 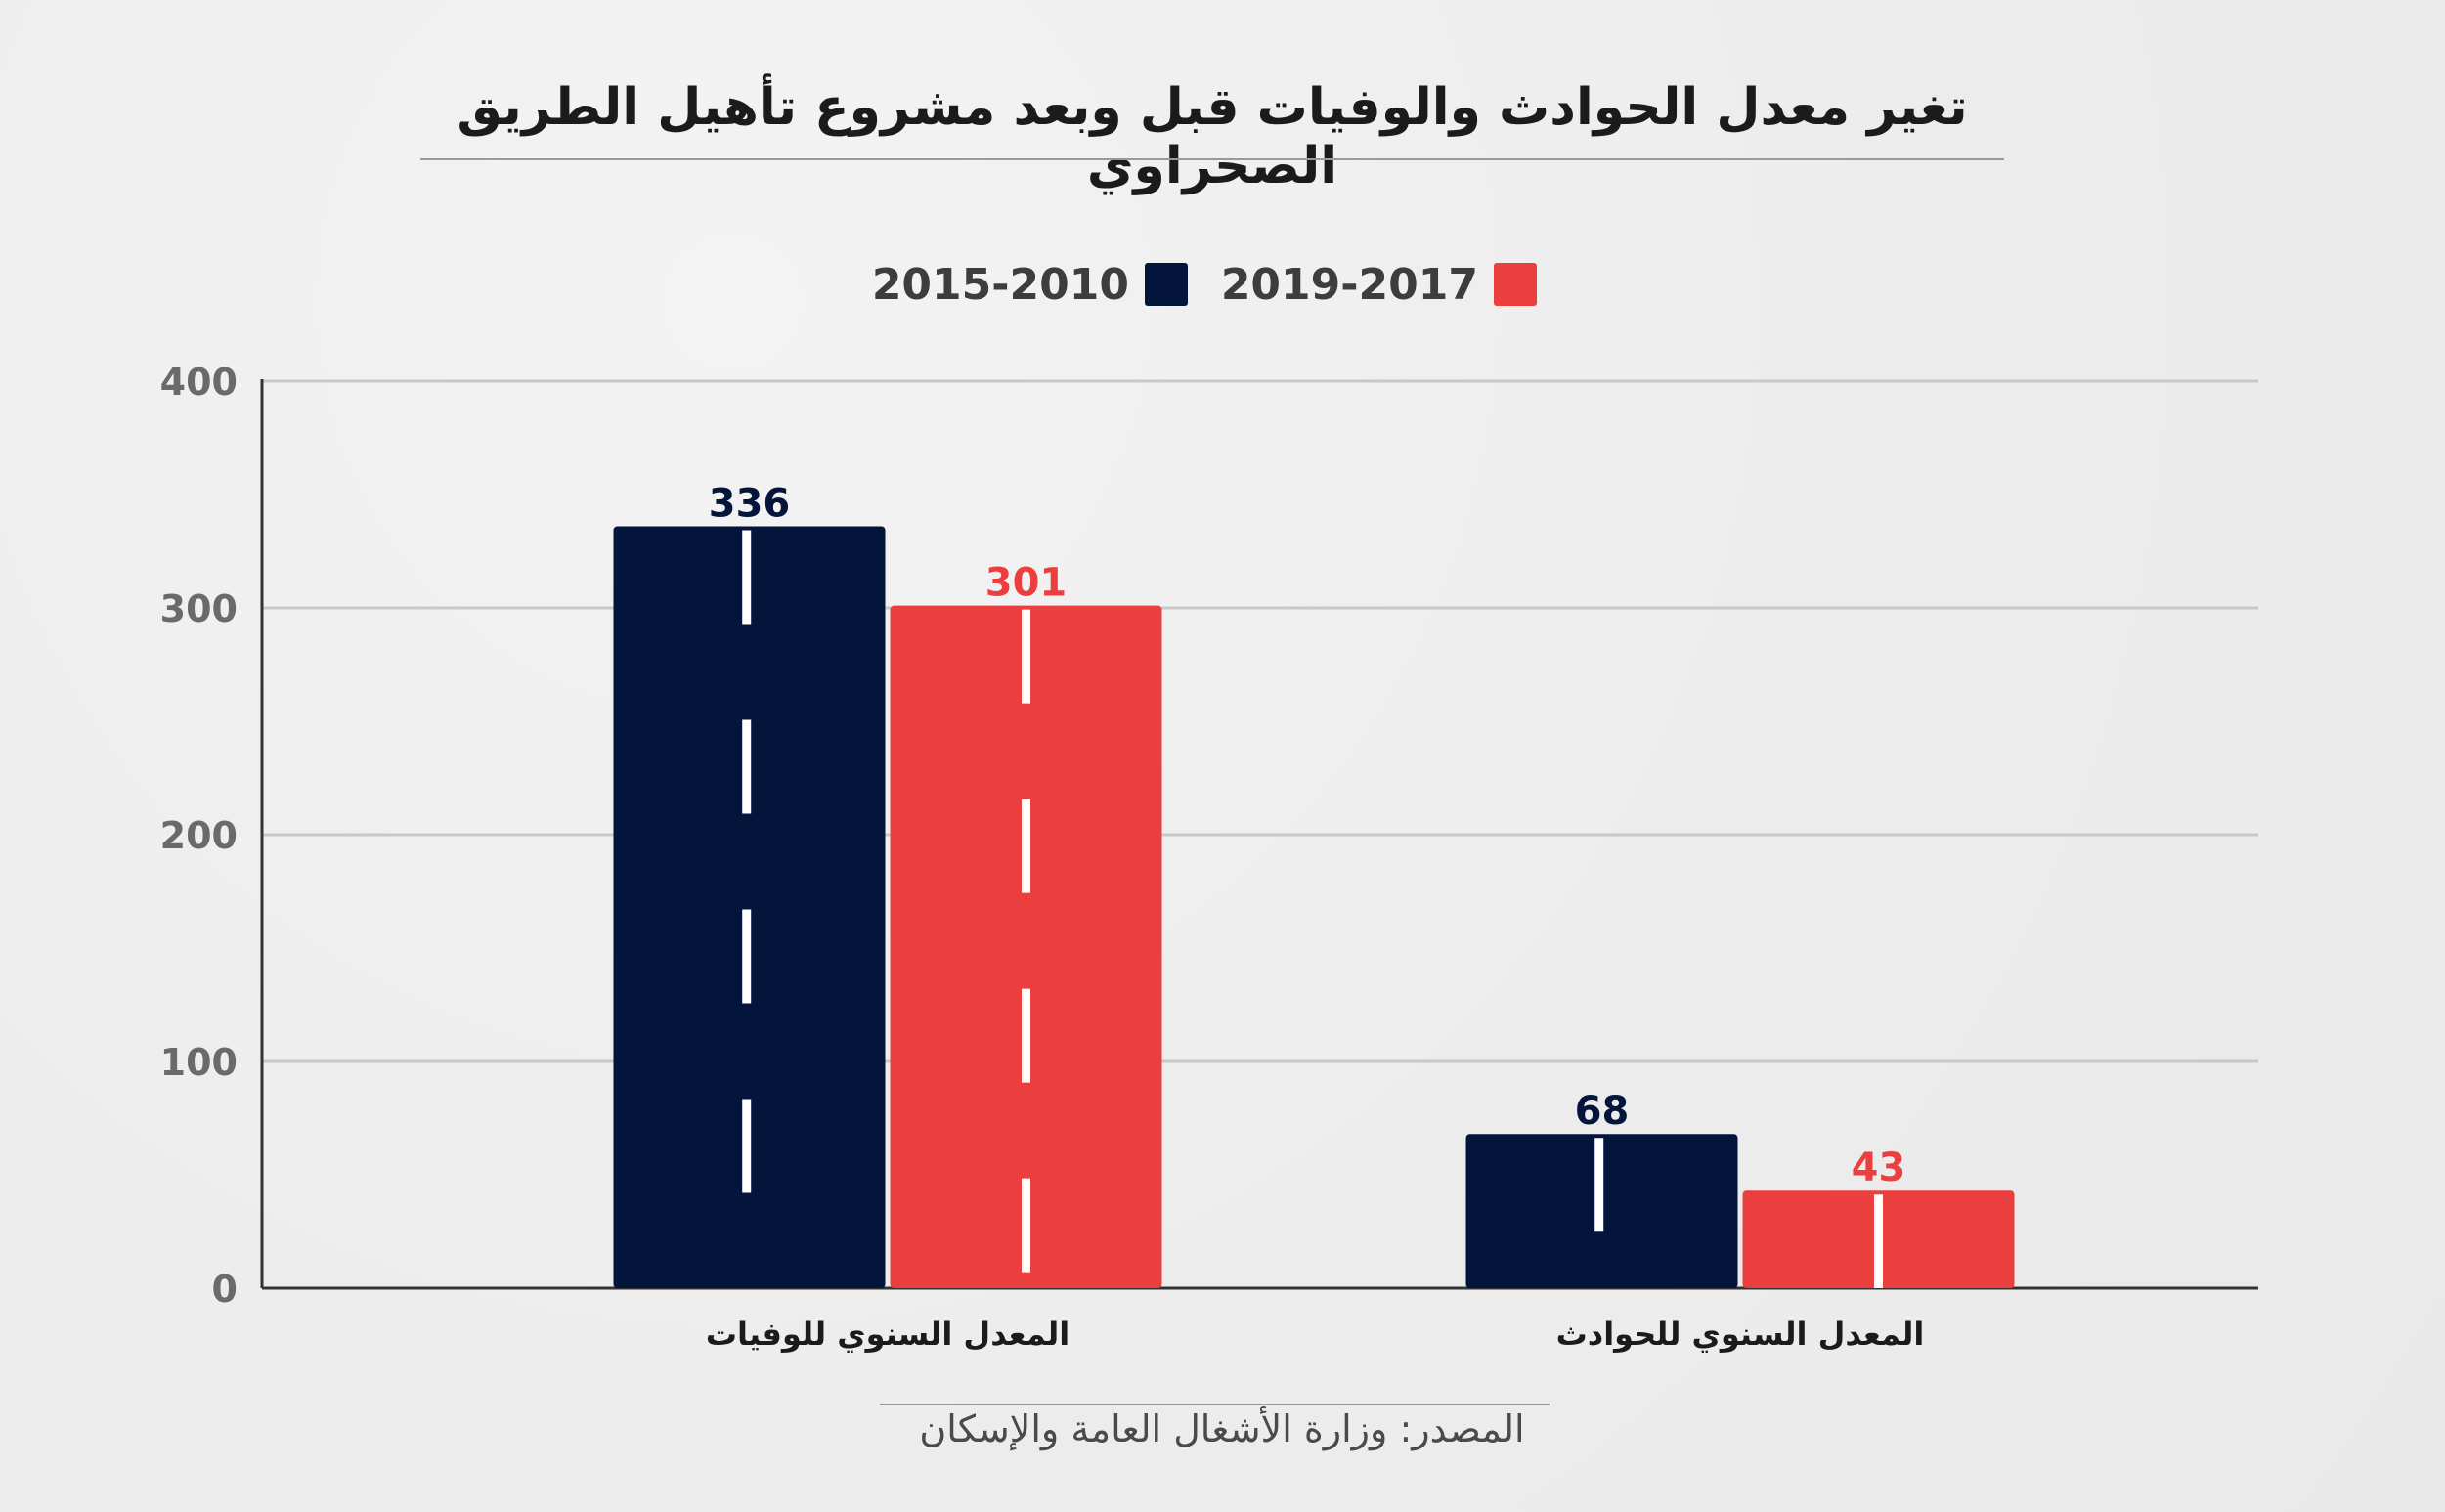 I want to click on legend-label-series-2: 2019-2017, so click(x=1349, y=285).